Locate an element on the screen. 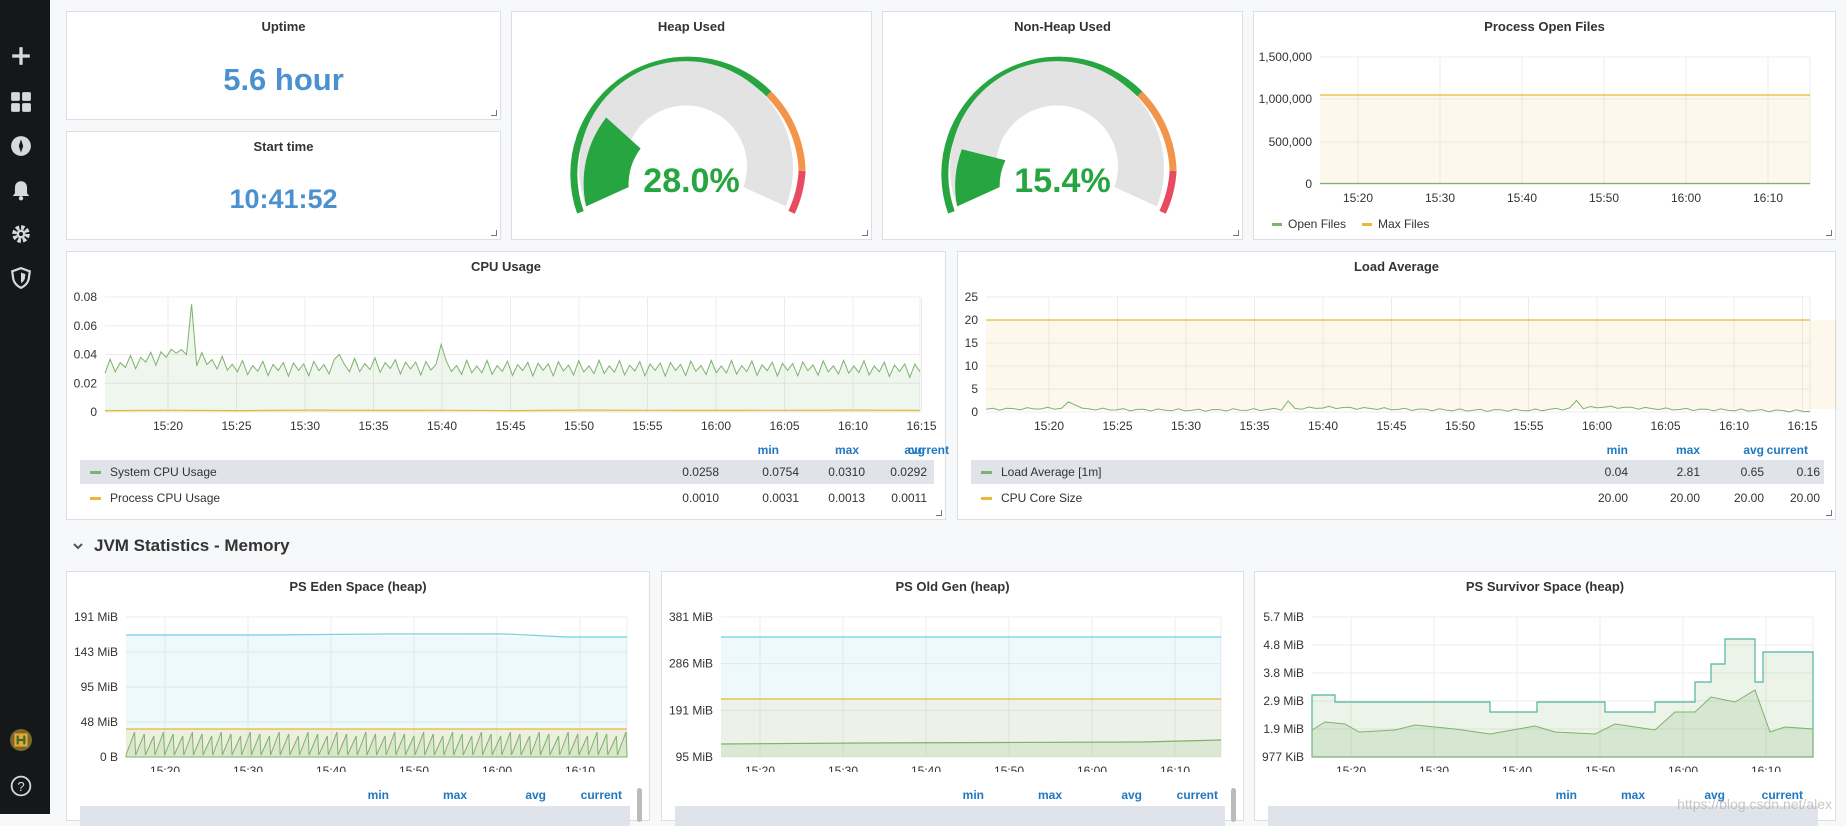 This screenshot has width=1846, height=826. legend-max-files: Max Files is located at coordinates (1395, 224).